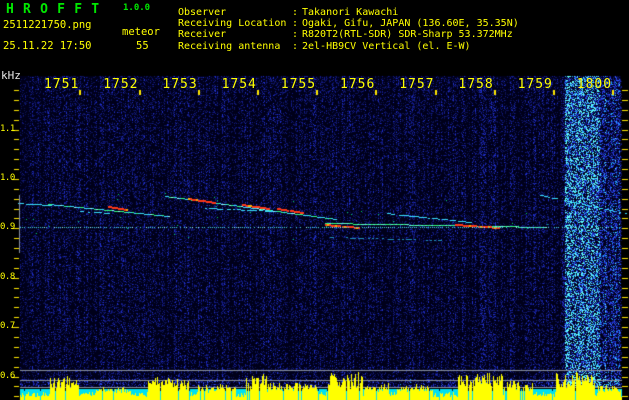 The height and width of the screenshot is (400, 629). What do you see at coordinates (476, 84) in the screenshot?
I see `time-tick-label: 1758` at bounding box center [476, 84].